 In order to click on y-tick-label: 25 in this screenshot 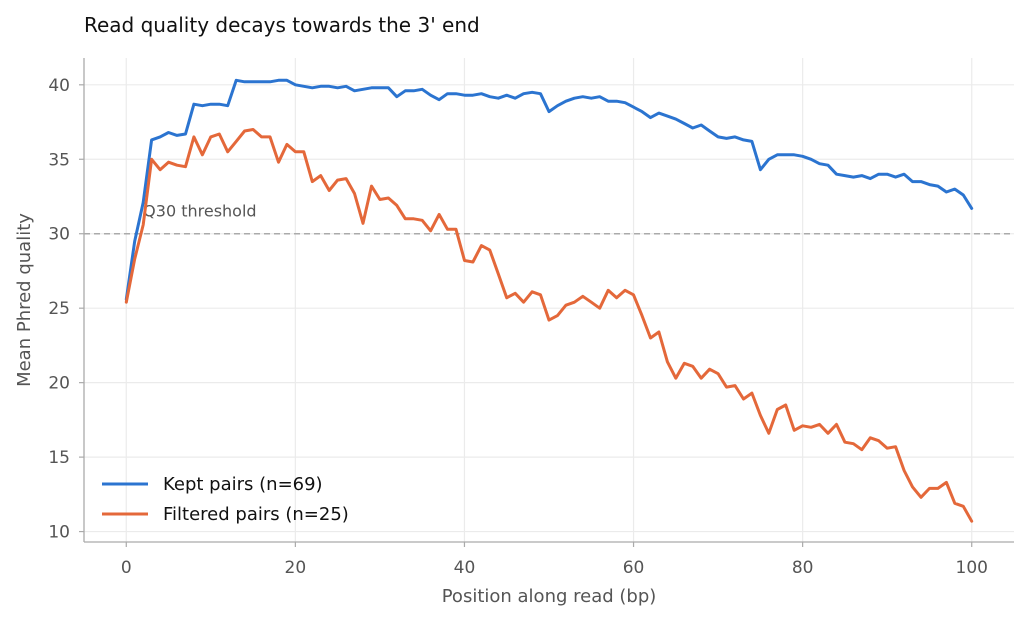, I will do `click(59, 309)`.